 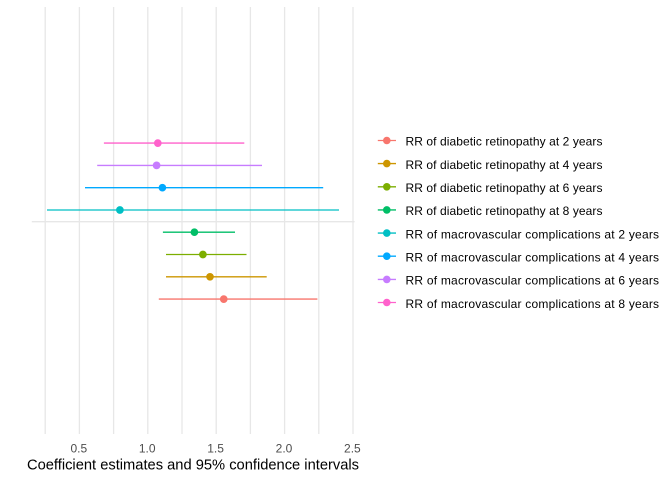 I want to click on svg-text:RR of diabetic retinopathy at: RR of diabetic retinopathy at 6 years, so click(x=504, y=188).